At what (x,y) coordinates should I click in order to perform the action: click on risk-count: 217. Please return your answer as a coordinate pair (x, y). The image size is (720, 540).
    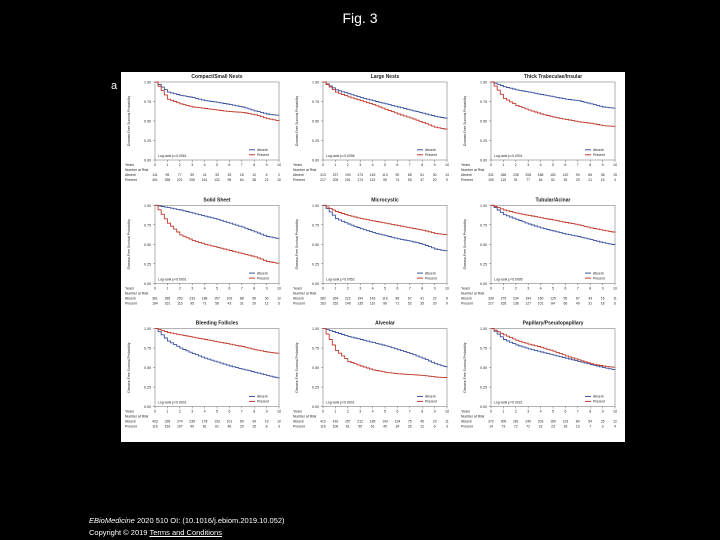
    Looking at the image, I should click on (491, 303).